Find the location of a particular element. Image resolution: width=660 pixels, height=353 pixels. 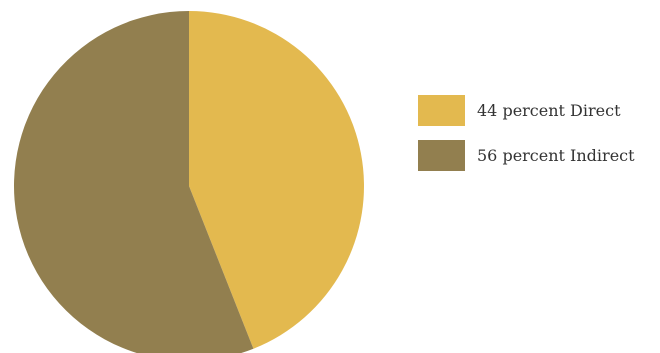

legend-label-direct: 44 percent Direct is located at coordinates (549, 110).